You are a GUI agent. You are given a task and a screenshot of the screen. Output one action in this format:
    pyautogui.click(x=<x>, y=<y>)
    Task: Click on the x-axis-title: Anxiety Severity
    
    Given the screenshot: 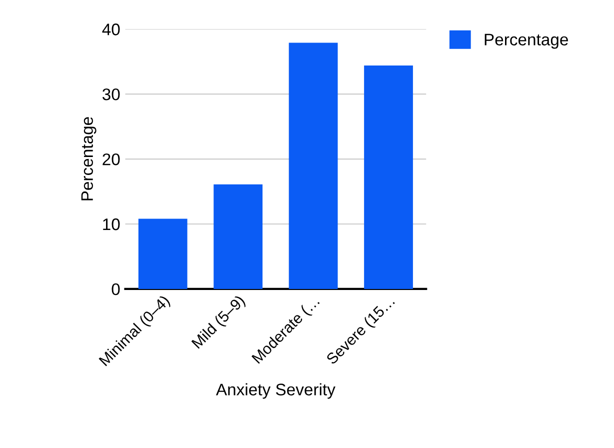 What is the action you would take?
    pyautogui.click(x=276, y=391)
    